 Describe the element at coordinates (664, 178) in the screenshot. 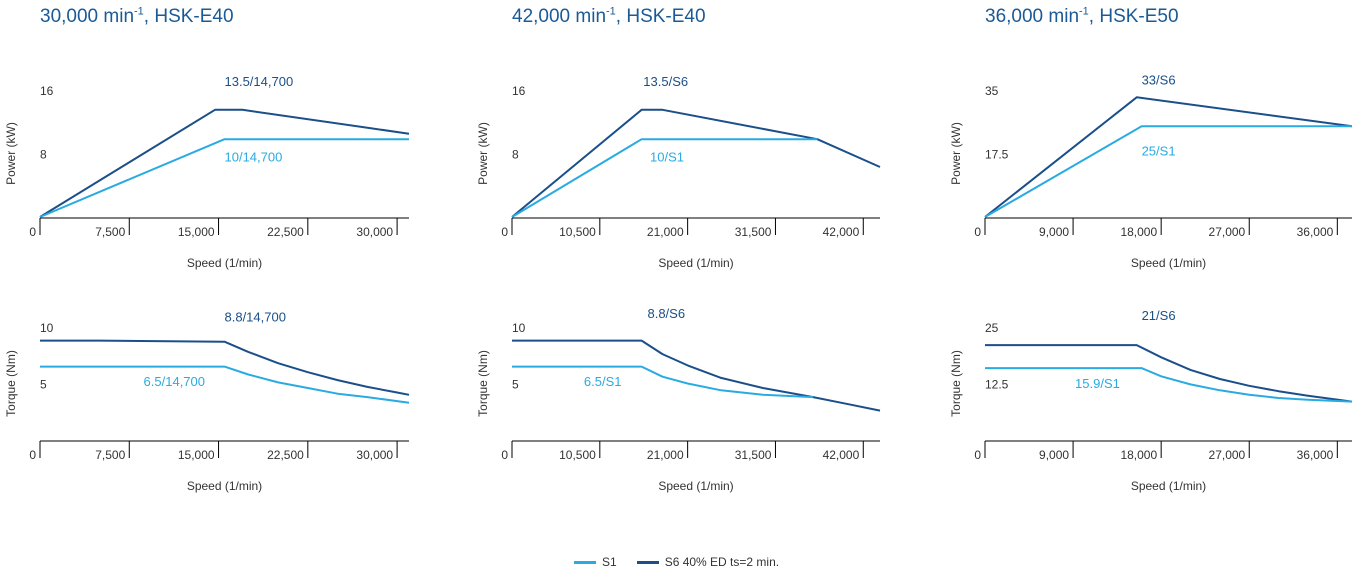

I see `chart-3-series-s1` at that location.